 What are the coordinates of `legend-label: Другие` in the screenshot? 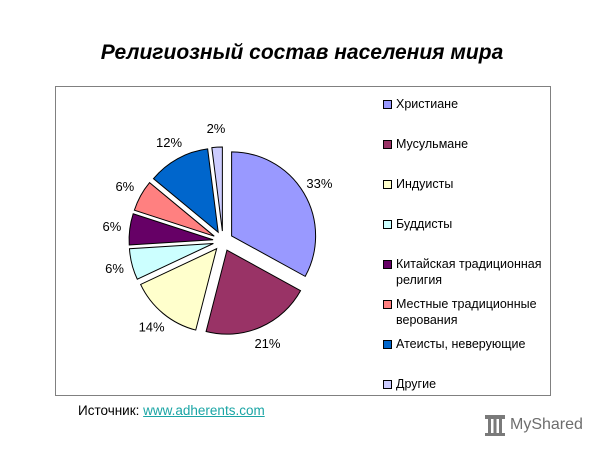 It's located at (416, 384).